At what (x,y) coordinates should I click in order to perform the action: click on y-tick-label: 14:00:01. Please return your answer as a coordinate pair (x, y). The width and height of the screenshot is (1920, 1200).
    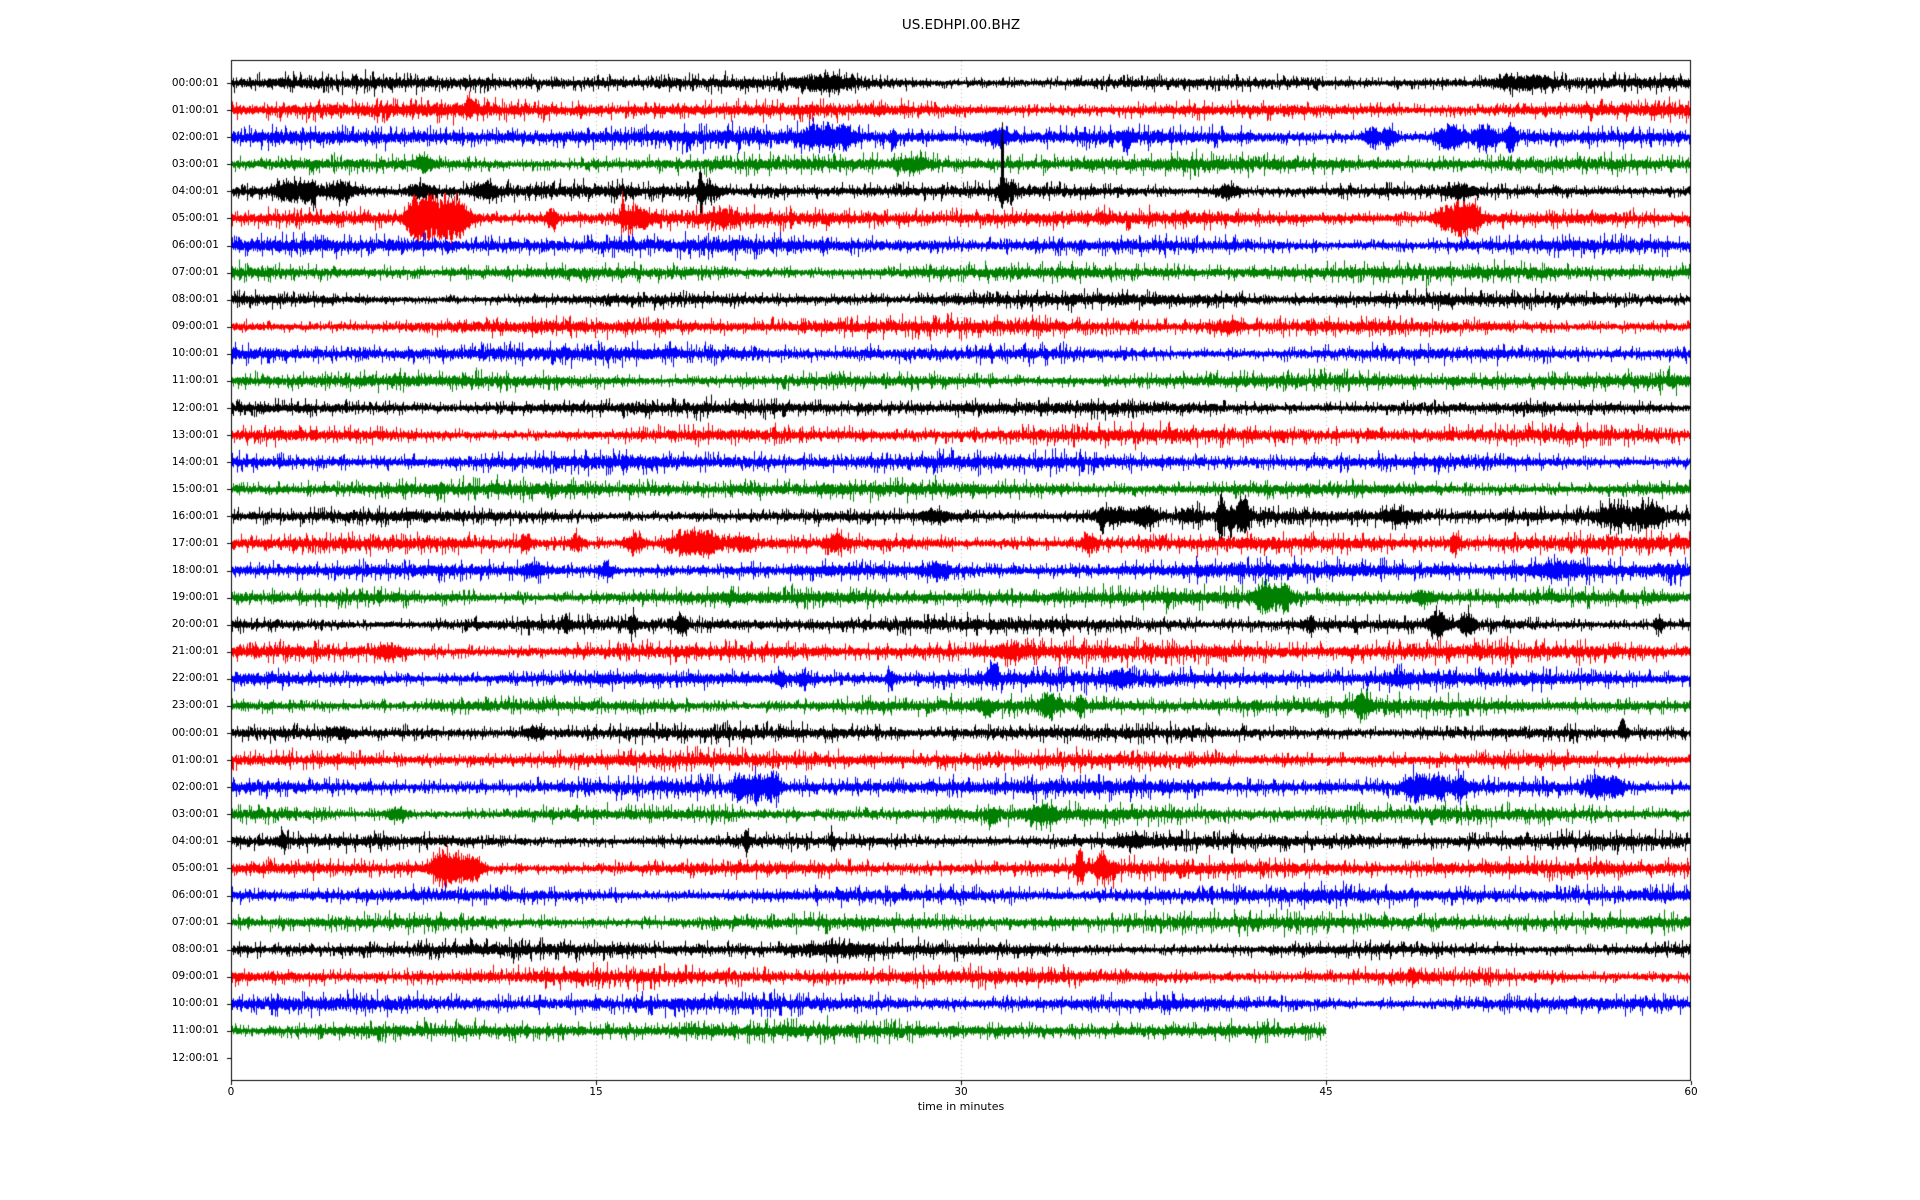
    Looking at the image, I should click on (195, 461).